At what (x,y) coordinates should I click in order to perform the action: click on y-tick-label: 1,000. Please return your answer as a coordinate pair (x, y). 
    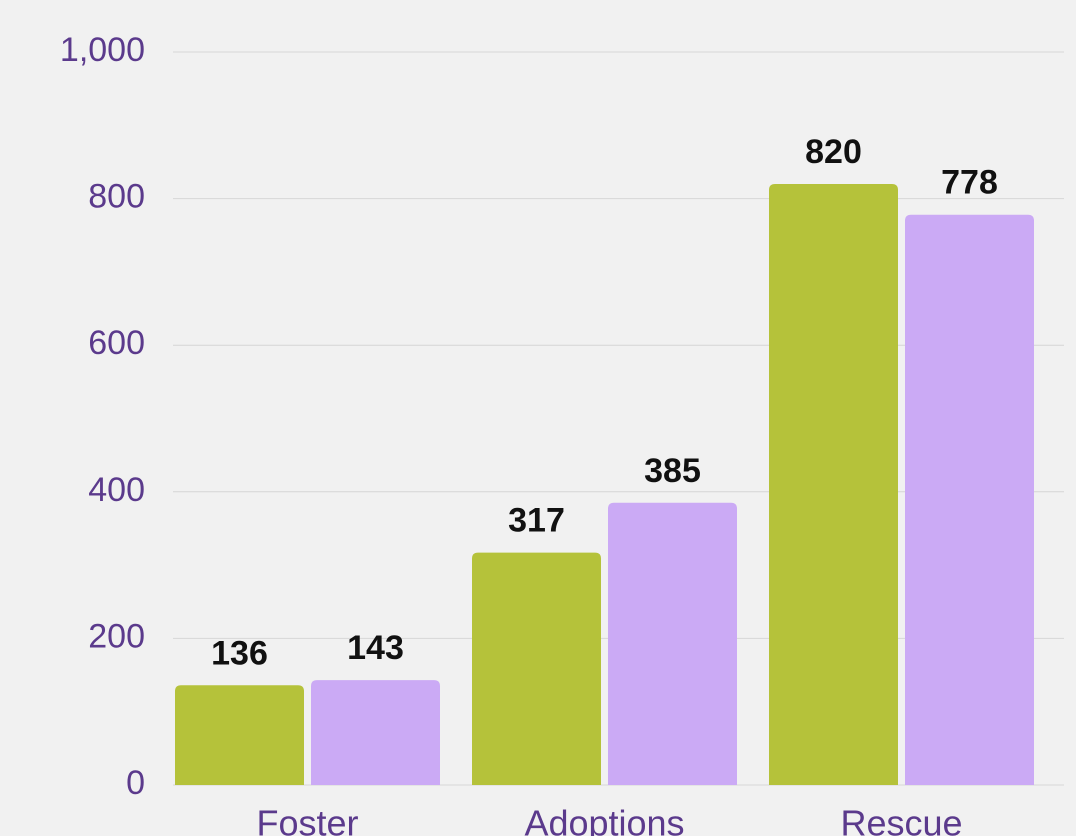
    Looking at the image, I should click on (102, 50).